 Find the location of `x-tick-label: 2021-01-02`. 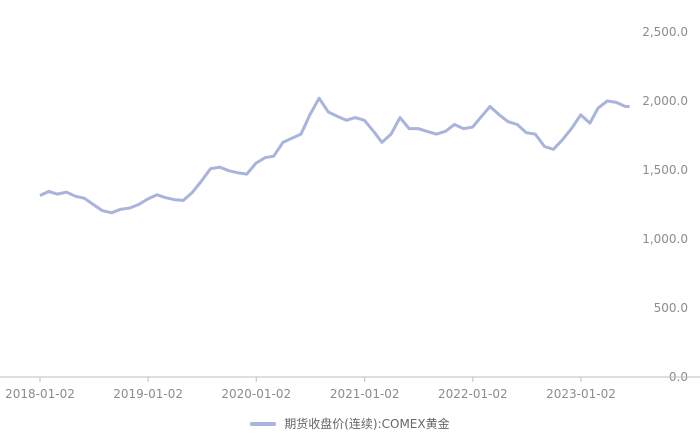

x-tick-label: 2021-01-02 is located at coordinates (365, 394).